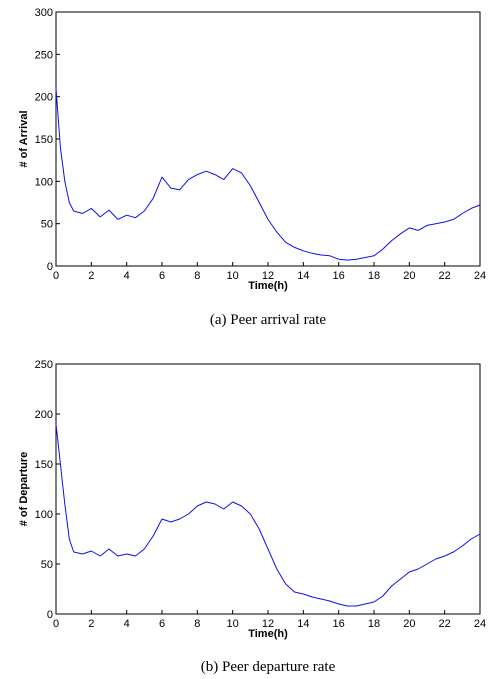 The height and width of the screenshot is (679, 488). I want to click on caption: (a) Peer arrival rate, so click(268, 320).